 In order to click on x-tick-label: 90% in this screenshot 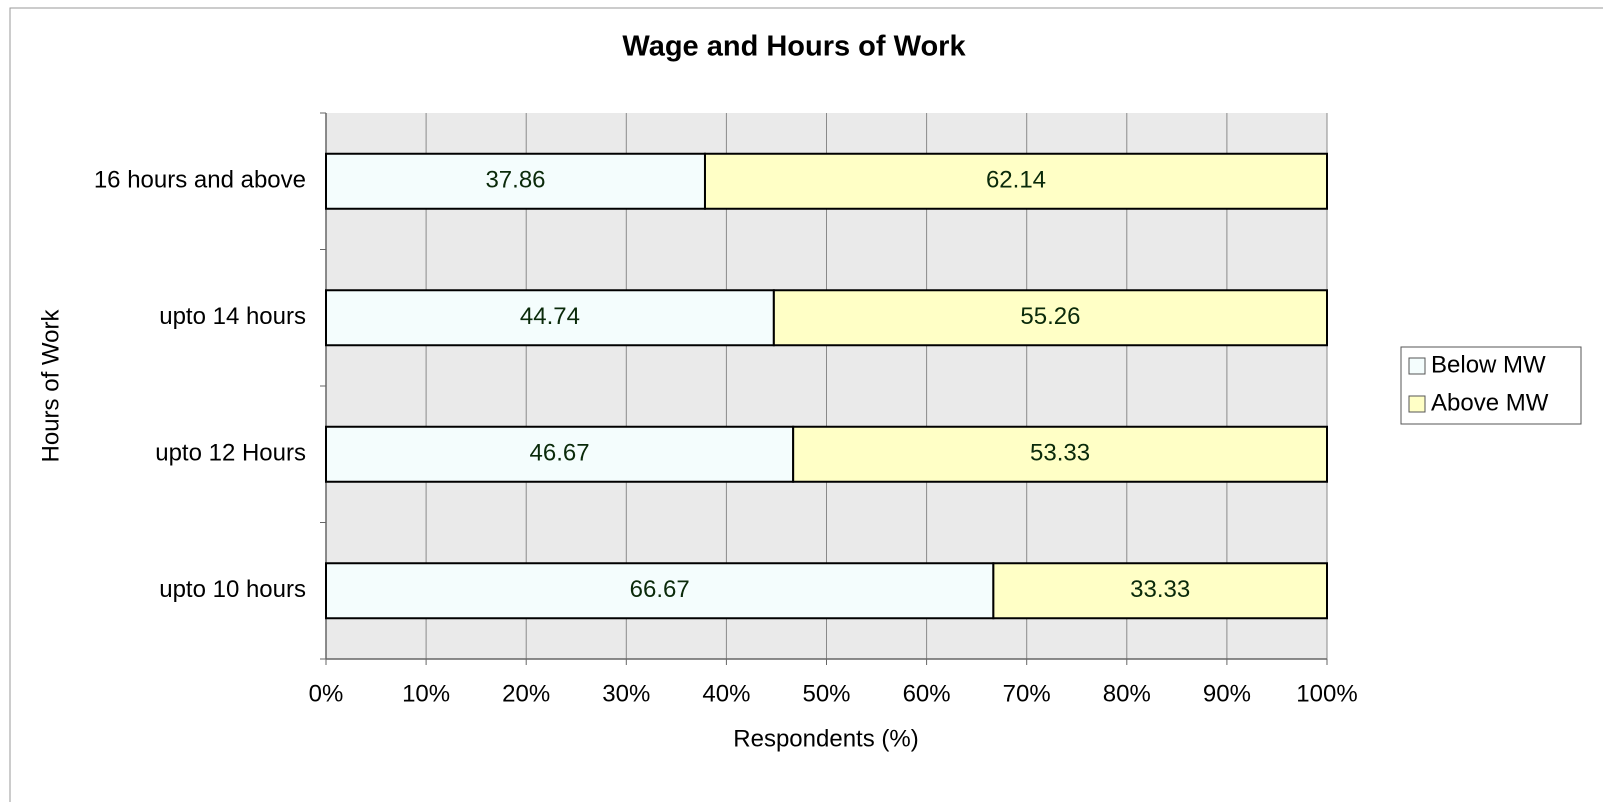, I will do `click(1227, 693)`.